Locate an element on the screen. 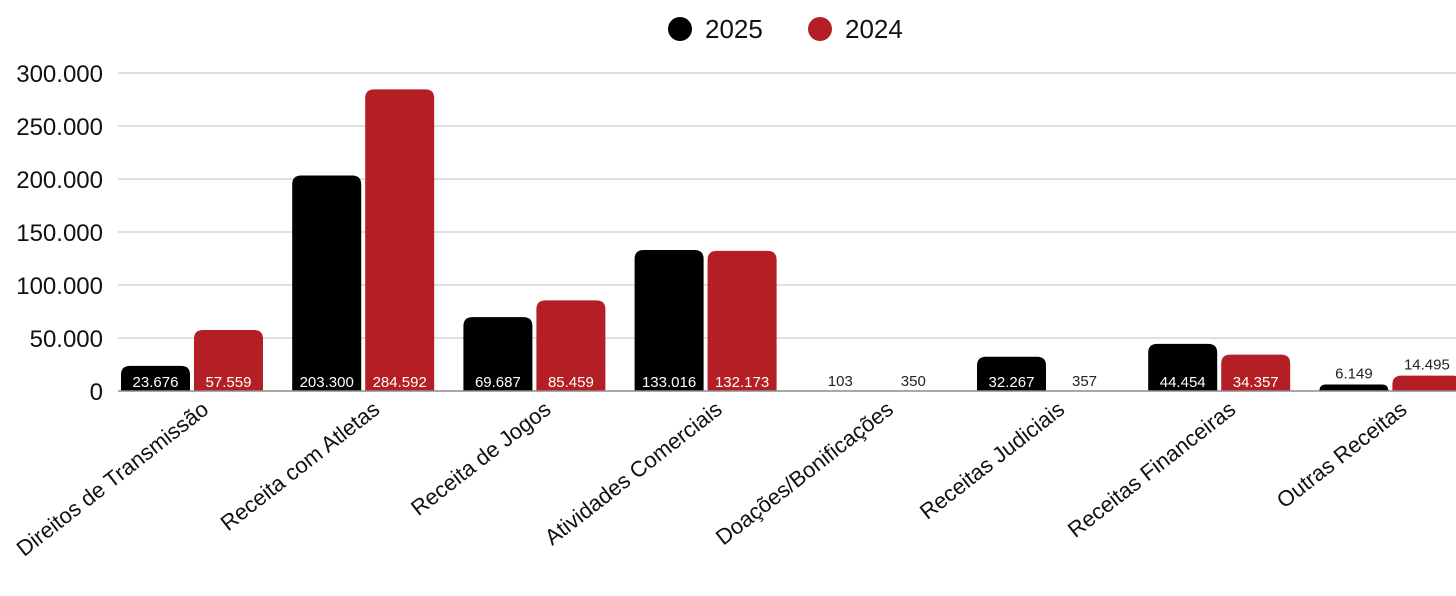 Image resolution: width=1456 pixels, height=596 pixels. data-label-2025: 103 is located at coordinates (840, 381).